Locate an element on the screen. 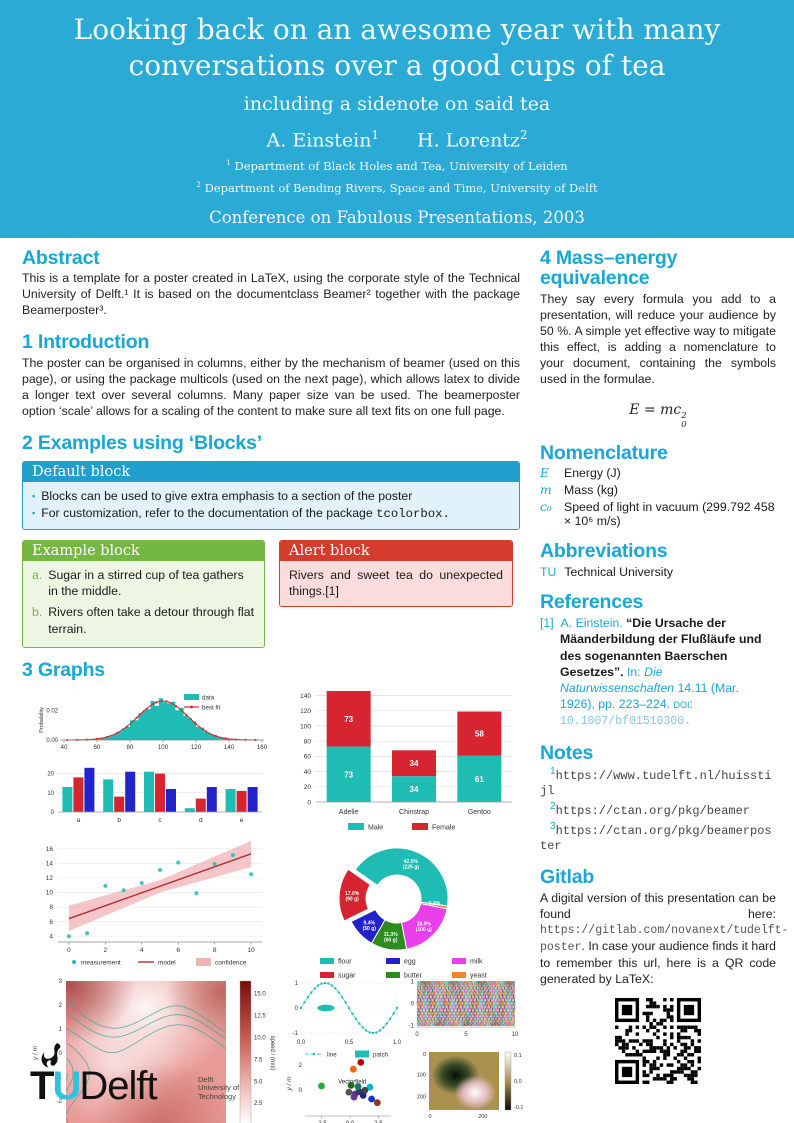 The width and height of the screenshot is (794, 1123). grouped-bar-chart: a b c d e 0 10 20 is located at coordinates (153, 795).